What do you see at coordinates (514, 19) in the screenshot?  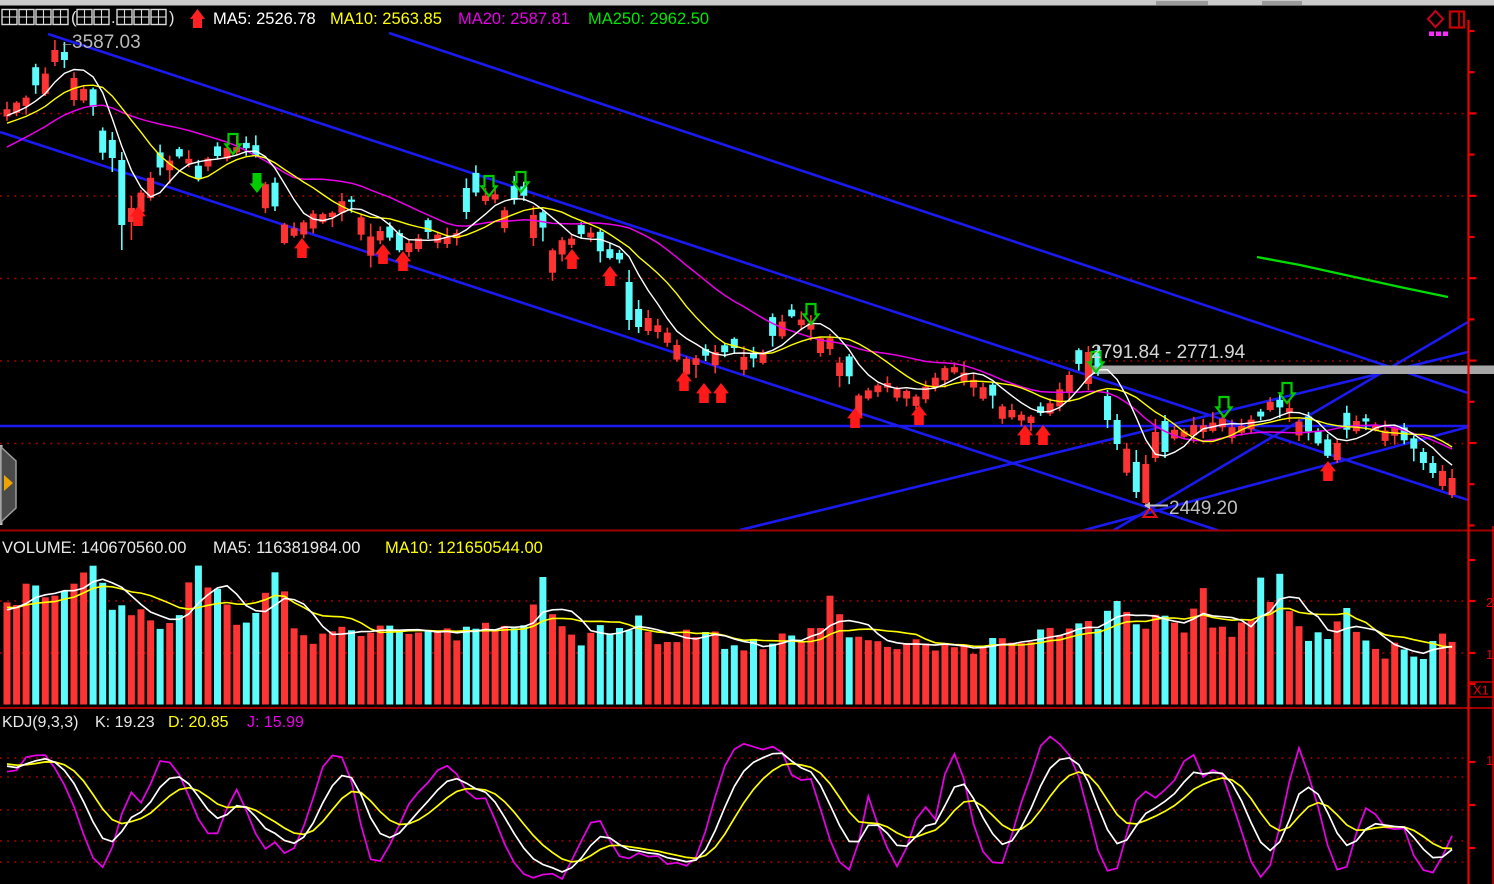 I see `svg-text: MA20: 2587.81` at bounding box center [514, 19].